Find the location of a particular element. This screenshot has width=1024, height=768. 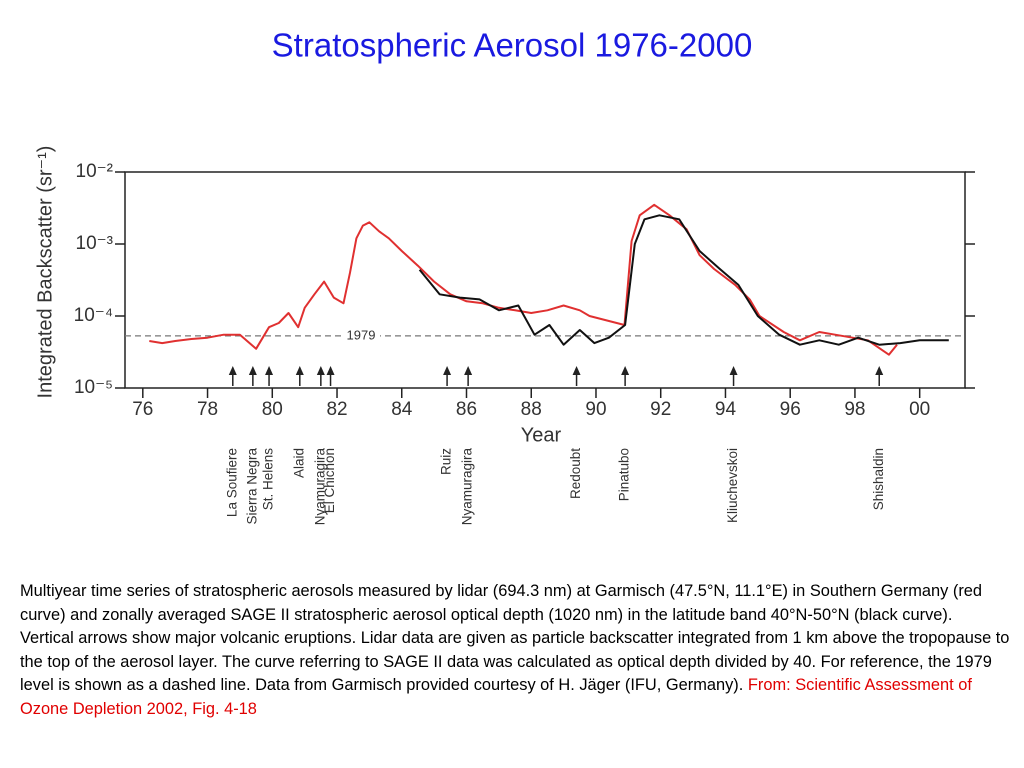

x-tick-label: 94 is located at coordinates (726, 409).